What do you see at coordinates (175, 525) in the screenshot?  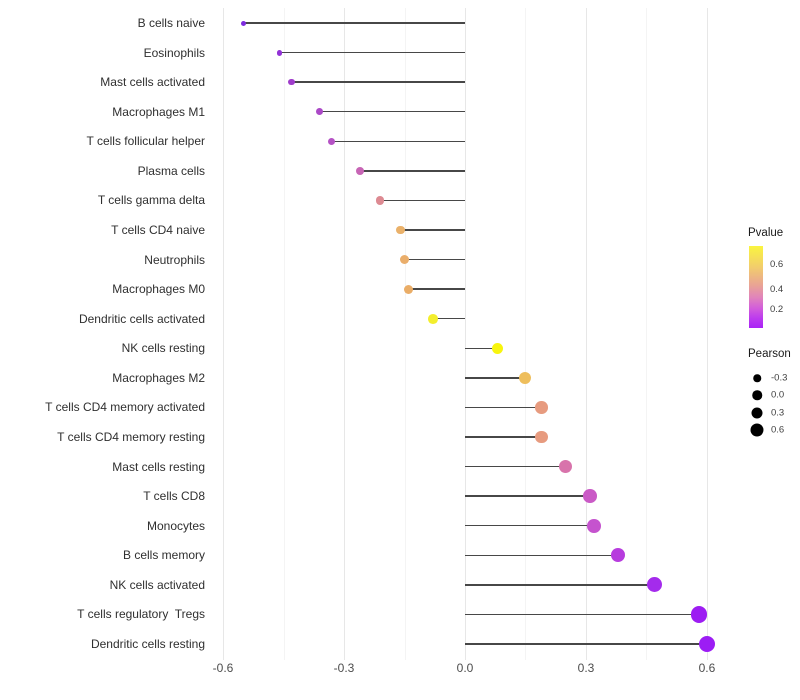 I see `category-label: Monocytes` at bounding box center [175, 525].